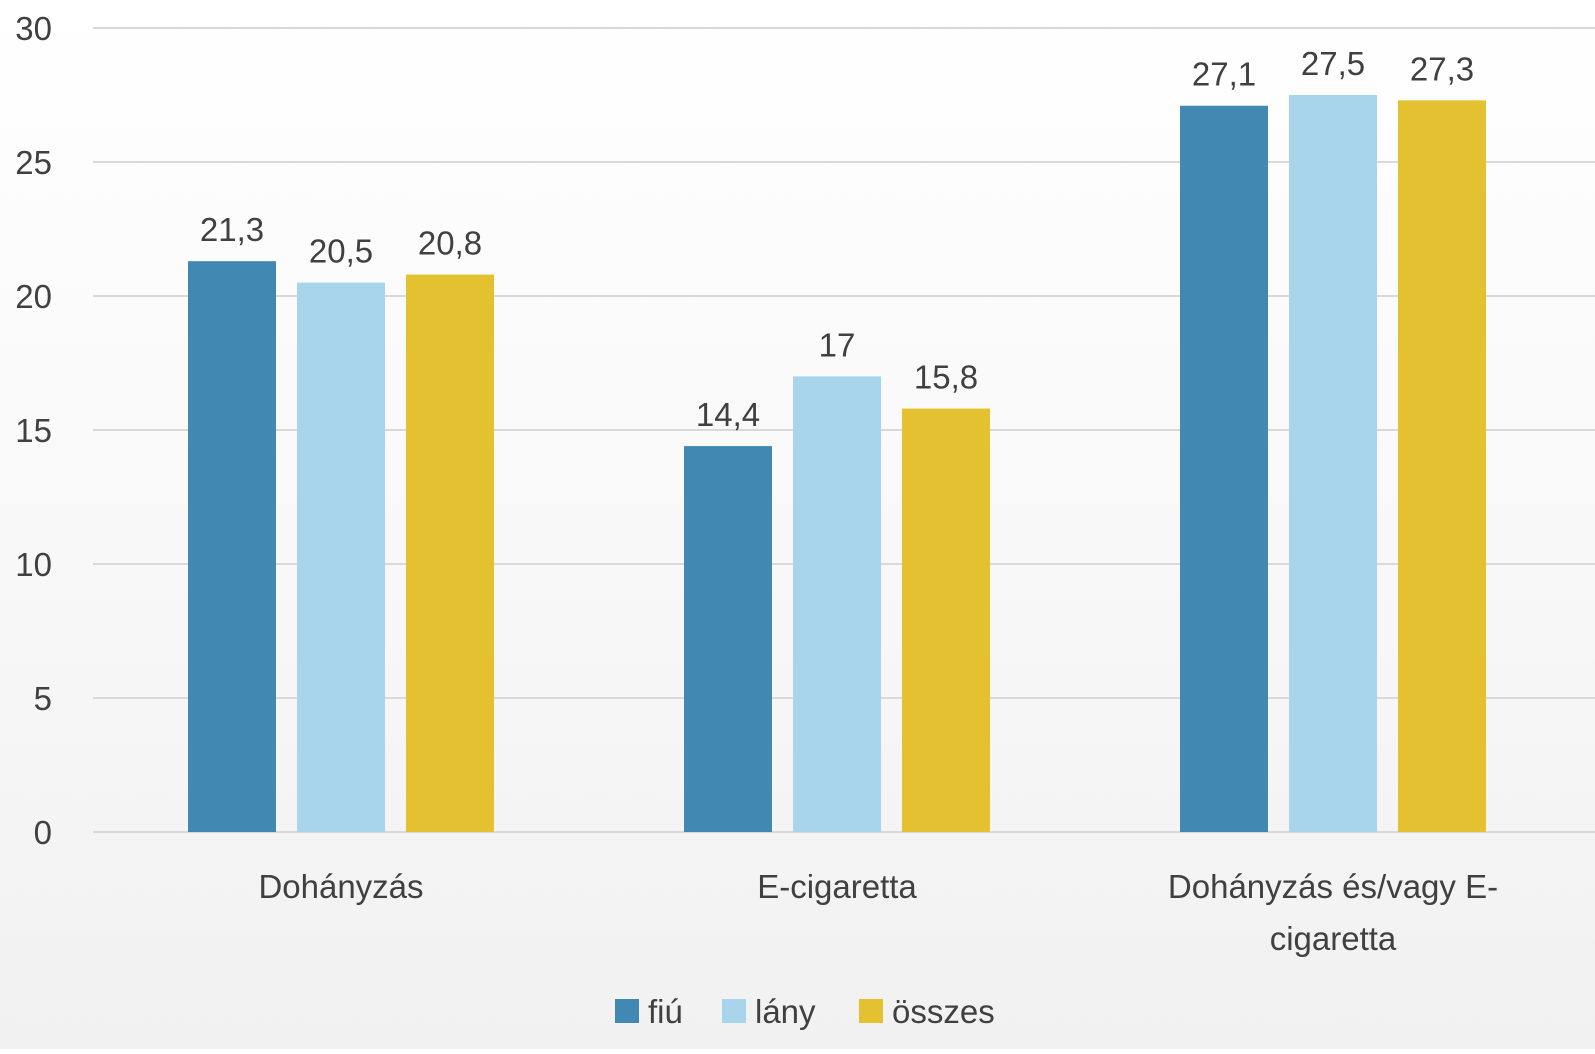 This screenshot has height=1054, width=1595. Describe the element at coordinates (340, 886) in the screenshot. I see `x-category-label: Dohányzás` at that location.